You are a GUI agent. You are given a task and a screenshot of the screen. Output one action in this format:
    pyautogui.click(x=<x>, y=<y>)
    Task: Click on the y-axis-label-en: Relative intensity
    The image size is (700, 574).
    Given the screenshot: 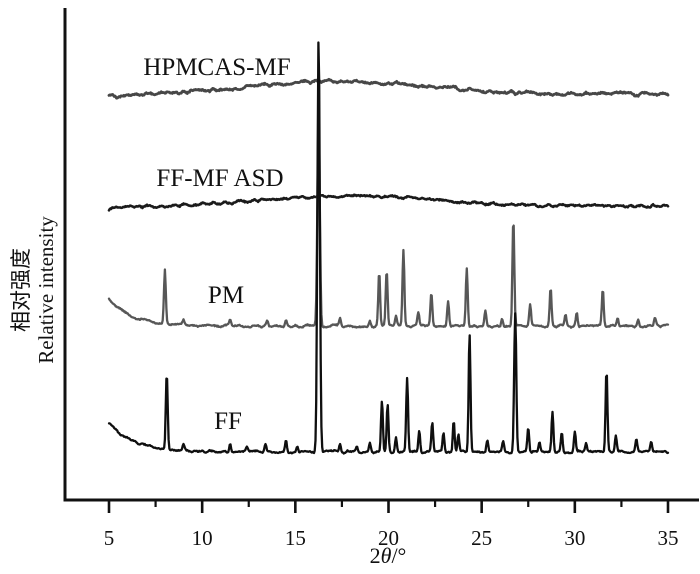 What is the action you would take?
    pyautogui.click(x=46, y=290)
    